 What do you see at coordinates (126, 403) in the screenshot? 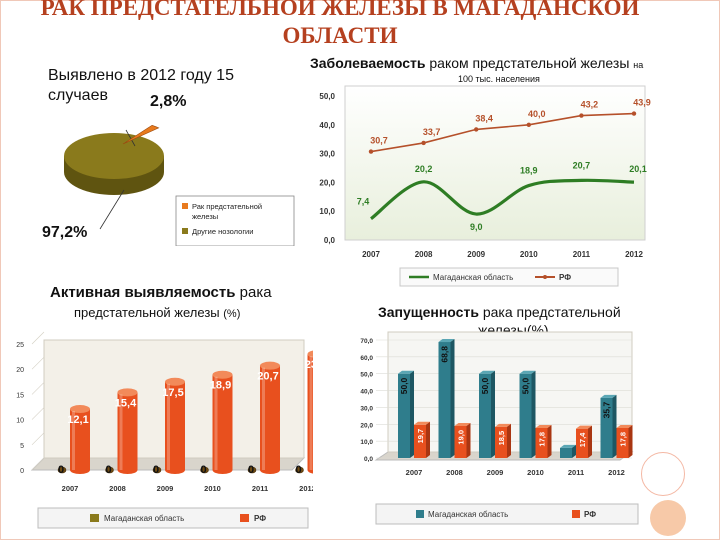
I see `detect-label-rf: 15,4` at bounding box center [126, 403].